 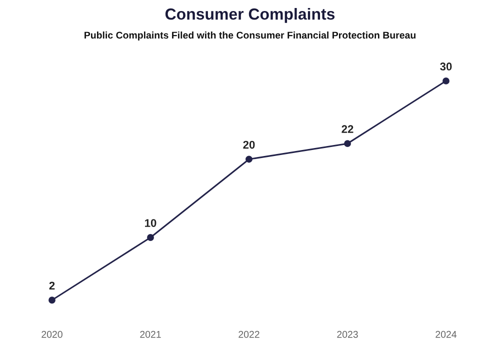 I want to click on x-tick-label: 2020, so click(x=52, y=334).